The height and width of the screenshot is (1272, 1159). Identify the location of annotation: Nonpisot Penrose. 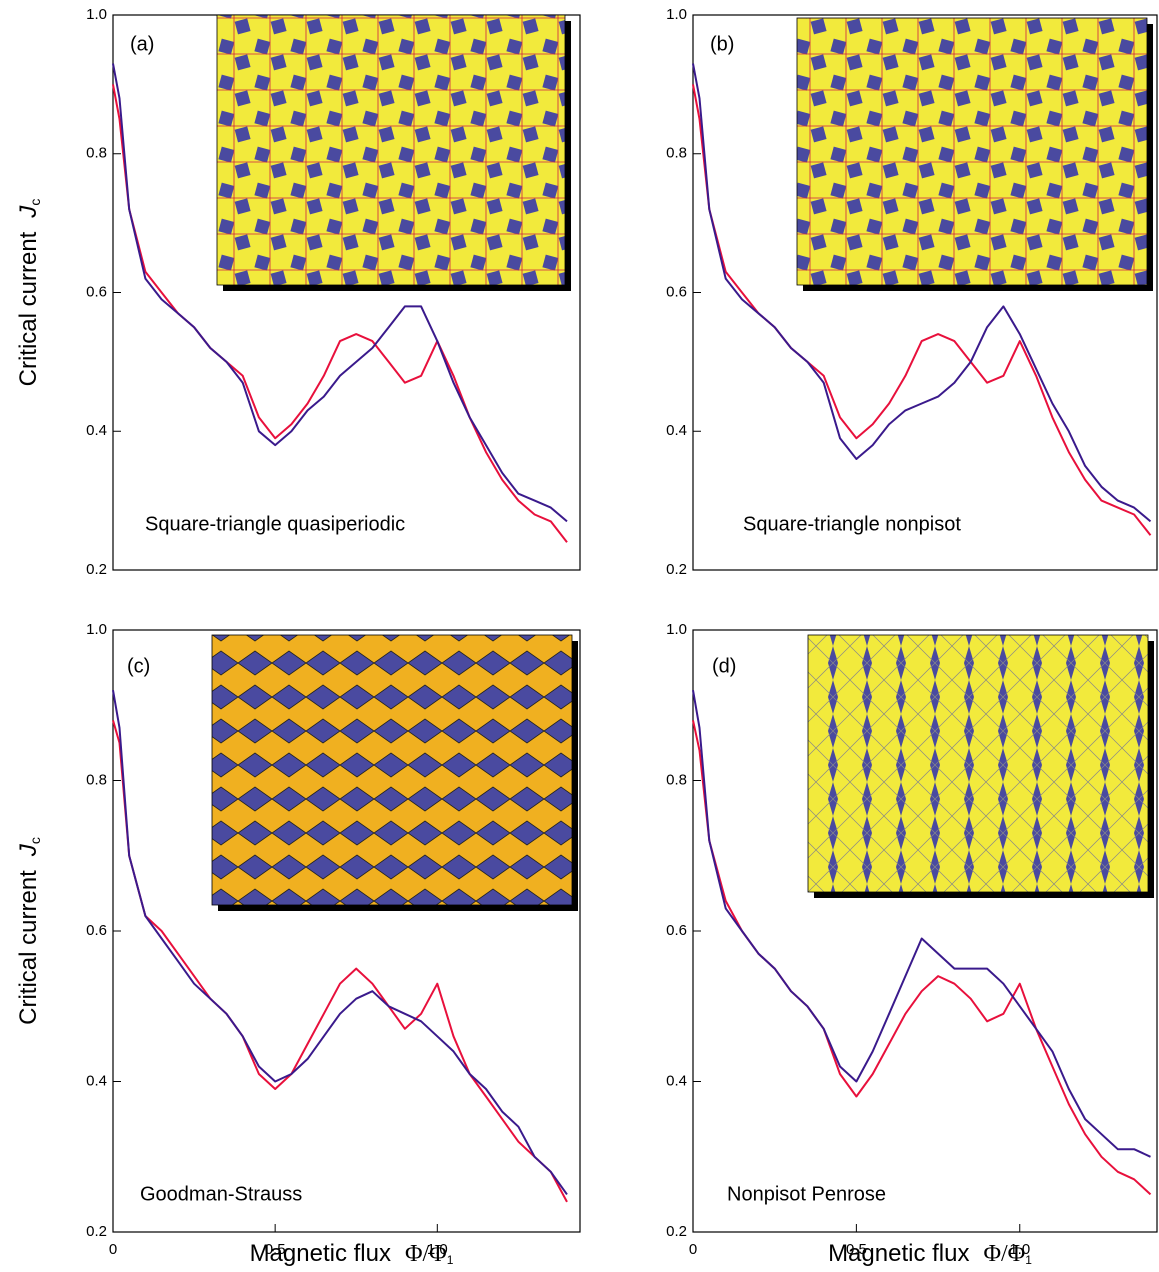
(806, 1194).